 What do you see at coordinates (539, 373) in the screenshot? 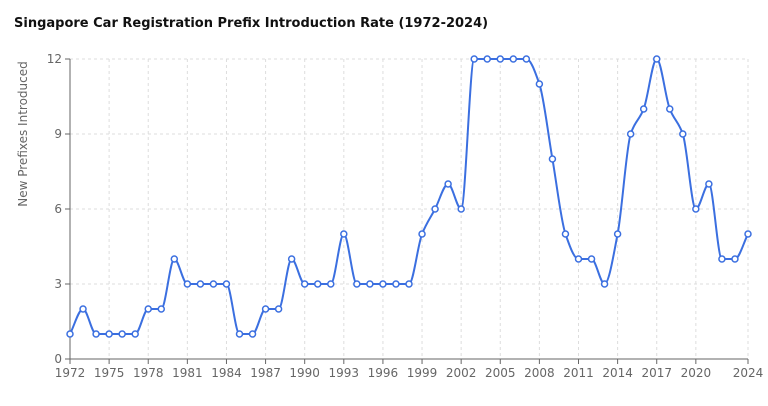
I see `x-tick-label: 2008` at bounding box center [539, 373].